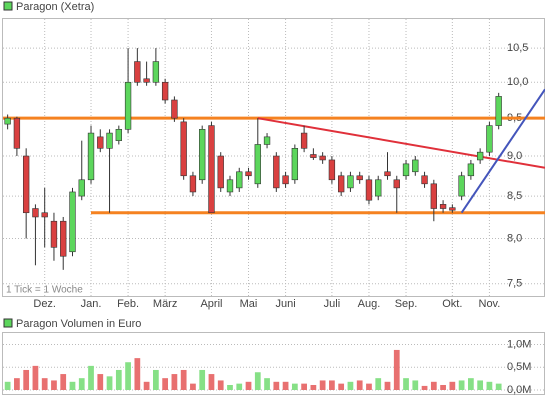 This screenshot has height=401, width=545. What do you see at coordinates (517, 48) in the screenshot?
I see `y-tick-label: 10,5` at bounding box center [517, 48].